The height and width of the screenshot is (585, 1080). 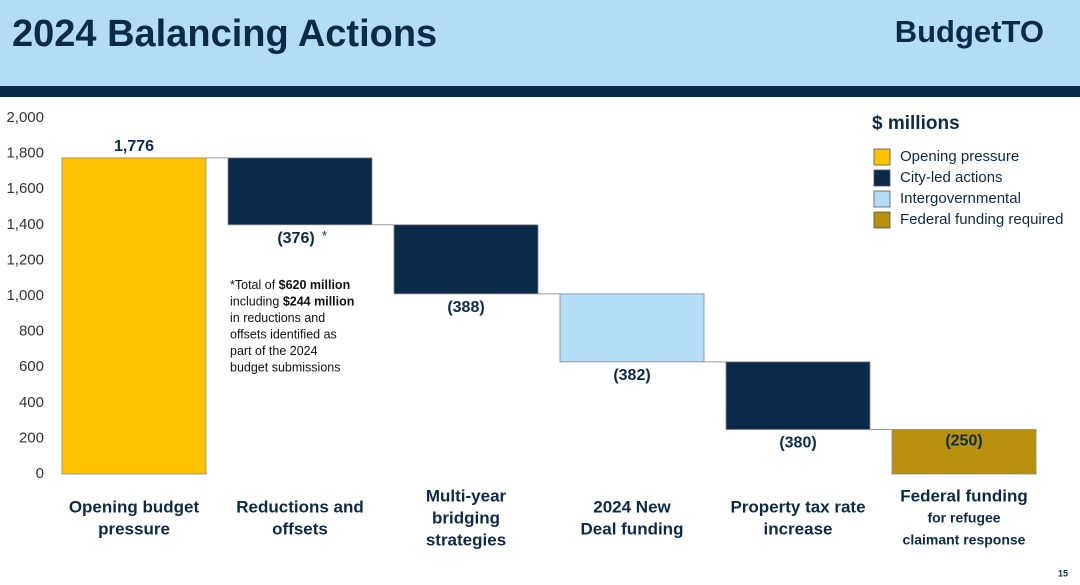 What do you see at coordinates (959, 156) in the screenshot?
I see `legend-label: Opening pressure` at bounding box center [959, 156].